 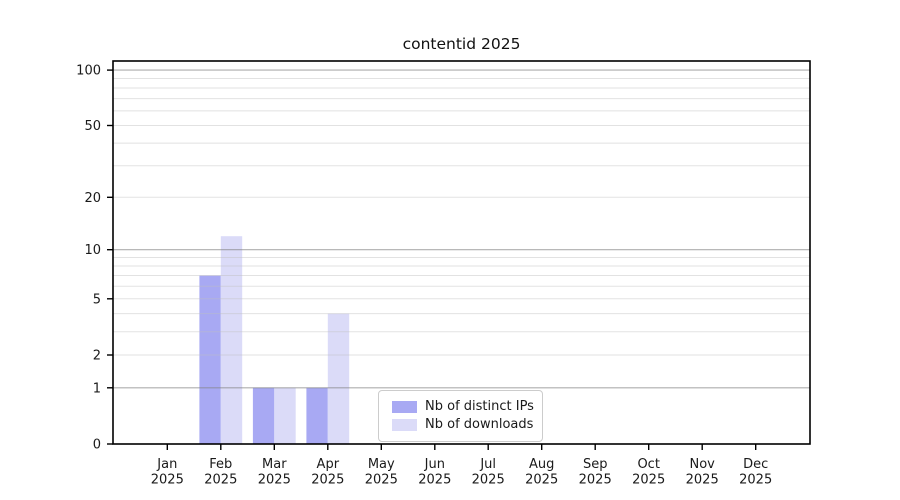 What do you see at coordinates (92, 198) in the screenshot?
I see `y-tick-label: 20` at bounding box center [92, 198].